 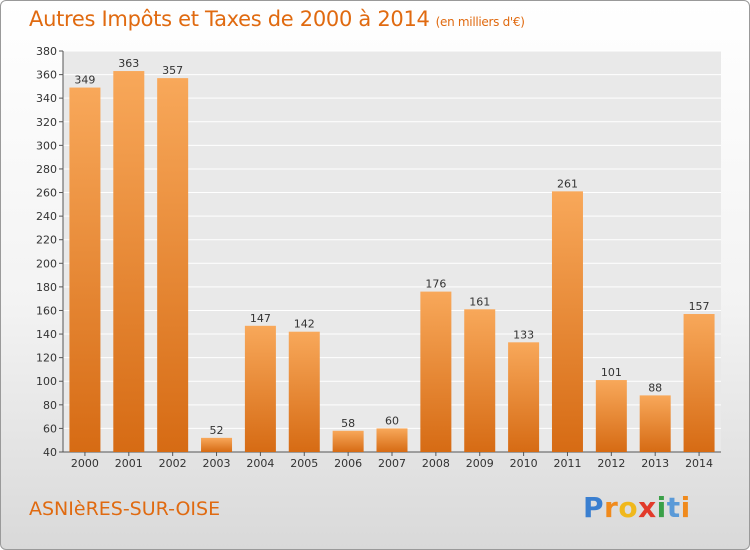 I want to click on x-tick-label: 2014, so click(x=699, y=463).